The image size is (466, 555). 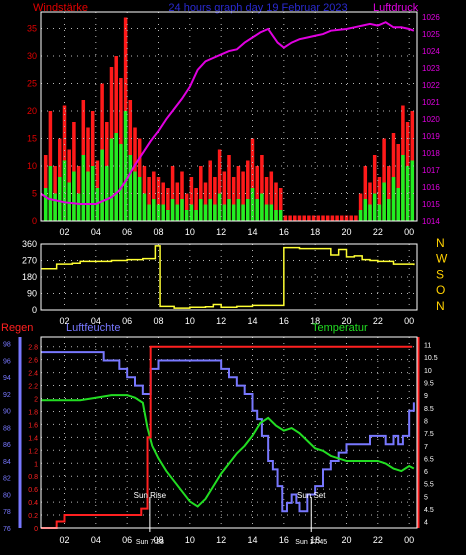 I want to click on direction-panel-hour-label: 14, so click(x=252, y=321).